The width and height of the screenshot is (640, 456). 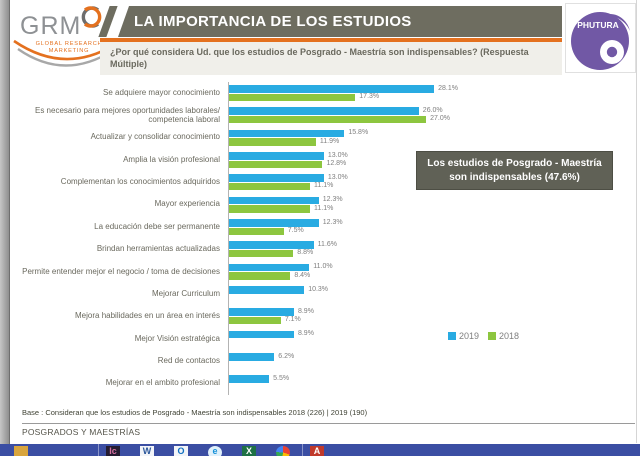 What do you see at coordinates (69, 51) in the screenshot?
I see `grm-logo-tagline-2: MARKETING` at bounding box center [69, 51].